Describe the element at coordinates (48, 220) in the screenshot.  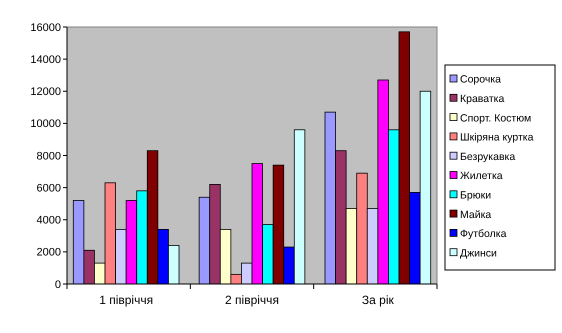
I see `y-tick-label: 4000` at that location.